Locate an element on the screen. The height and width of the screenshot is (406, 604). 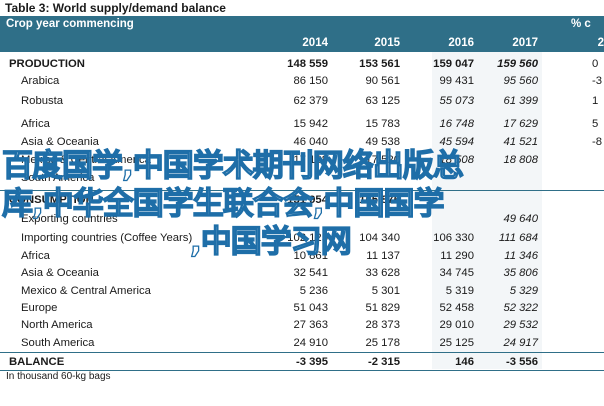
cell-value: 18 808 is located at coordinates (520, 160).